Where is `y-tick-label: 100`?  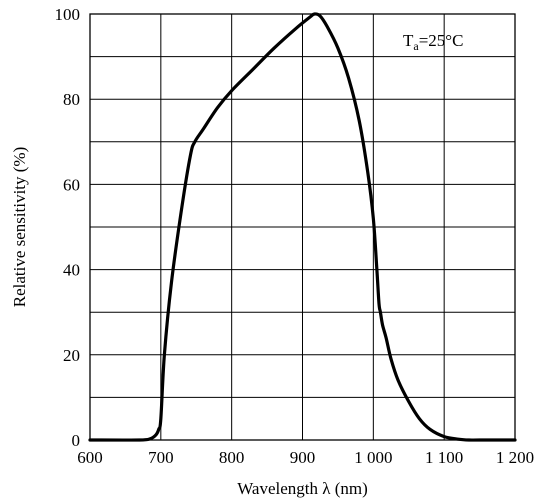 y-tick-label: 100 is located at coordinates (68, 14).